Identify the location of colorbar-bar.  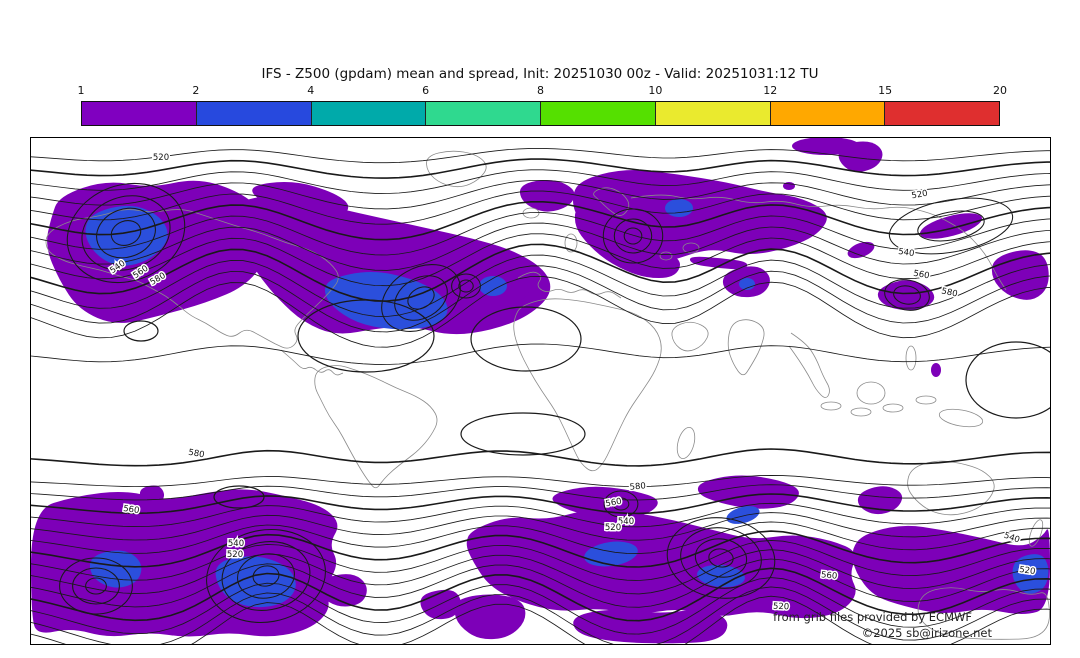
(540, 113).